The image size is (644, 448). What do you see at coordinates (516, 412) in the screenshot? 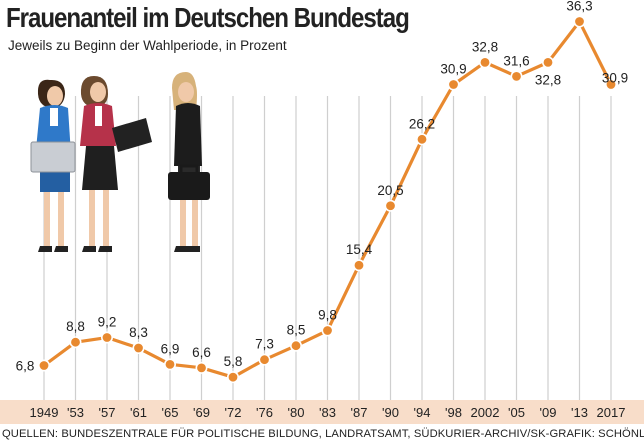
I see `x-tick-label: '05` at bounding box center [516, 412].